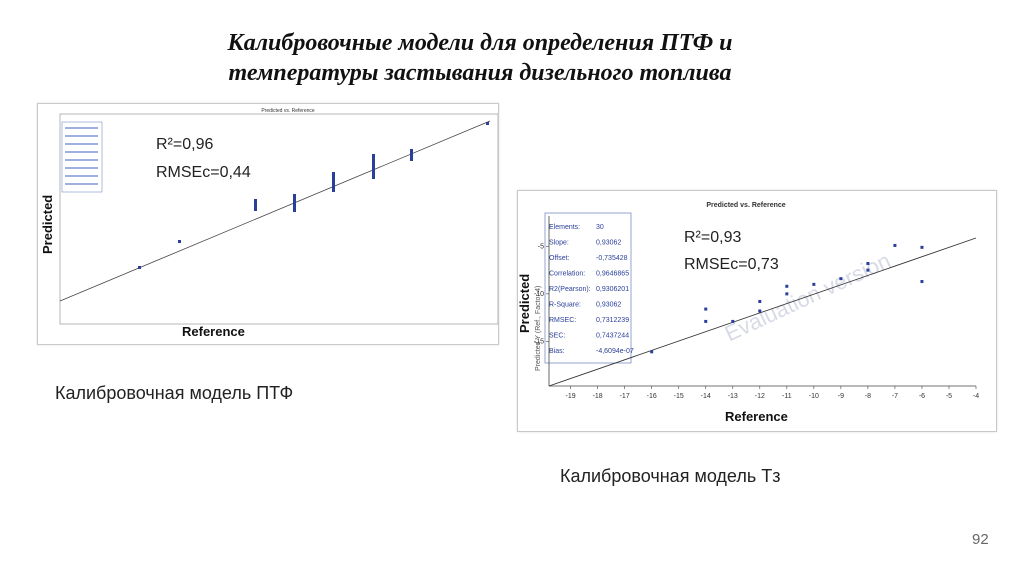  What do you see at coordinates (706, 396) in the screenshot?
I see `x-tick-label: -14` at bounding box center [706, 396].